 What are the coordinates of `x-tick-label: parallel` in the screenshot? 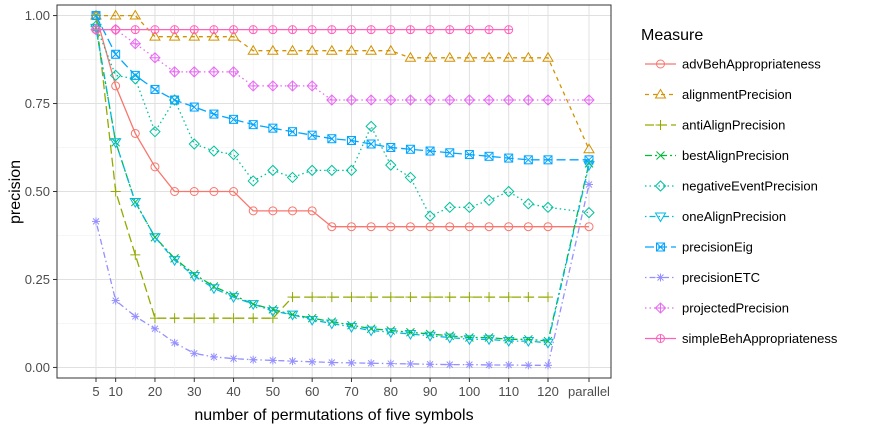 It's located at (589, 391).